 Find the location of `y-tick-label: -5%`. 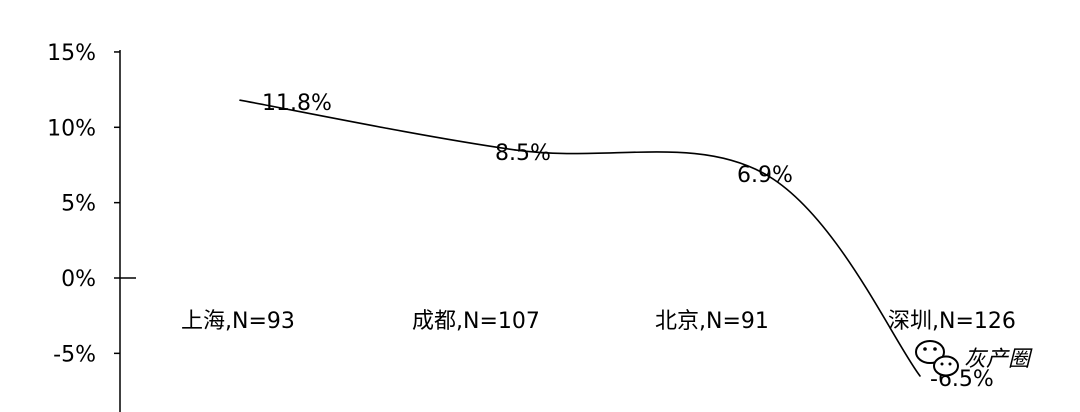

y-tick-label: -5% is located at coordinates (74, 354).